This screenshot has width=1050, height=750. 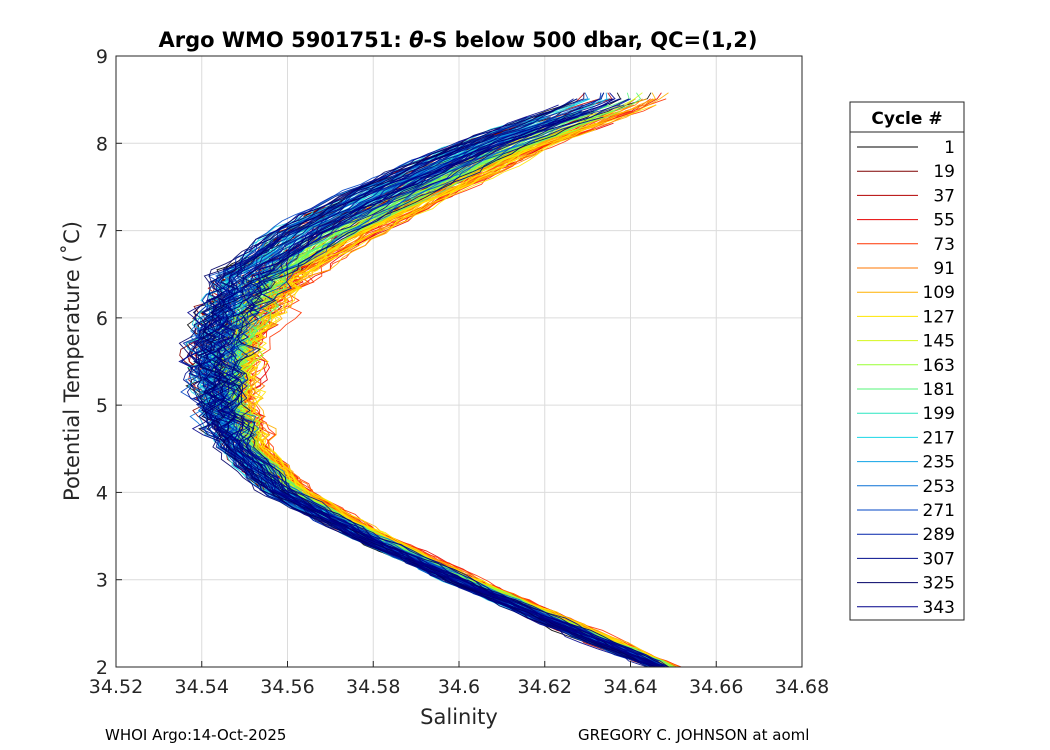 What do you see at coordinates (459, 687) in the screenshot?
I see `x-tick-label: 34.6` at bounding box center [459, 687].